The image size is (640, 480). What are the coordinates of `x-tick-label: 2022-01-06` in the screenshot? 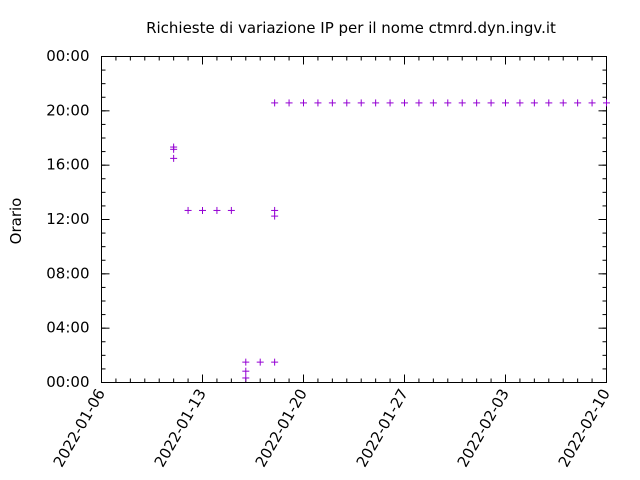 It's located at (79, 428).